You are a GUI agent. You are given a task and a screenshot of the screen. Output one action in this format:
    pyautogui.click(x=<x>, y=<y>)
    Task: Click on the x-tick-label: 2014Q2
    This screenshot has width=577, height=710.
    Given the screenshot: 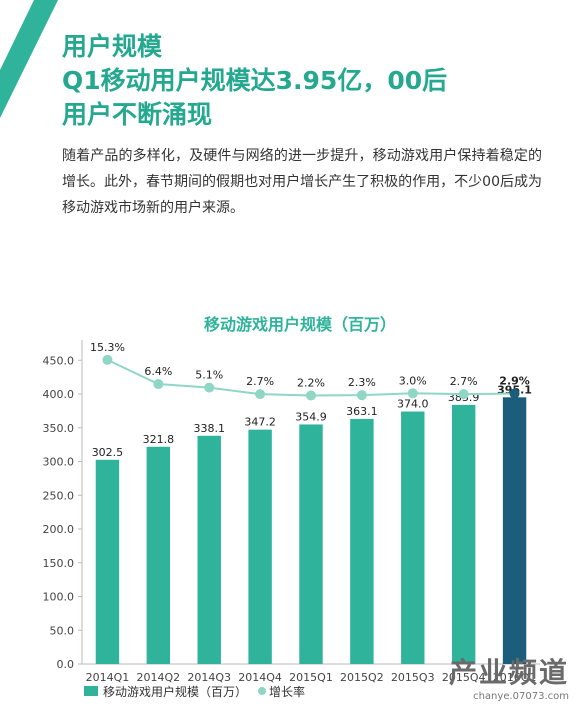 What is the action you would take?
    pyautogui.click(x=159, y=677)
    